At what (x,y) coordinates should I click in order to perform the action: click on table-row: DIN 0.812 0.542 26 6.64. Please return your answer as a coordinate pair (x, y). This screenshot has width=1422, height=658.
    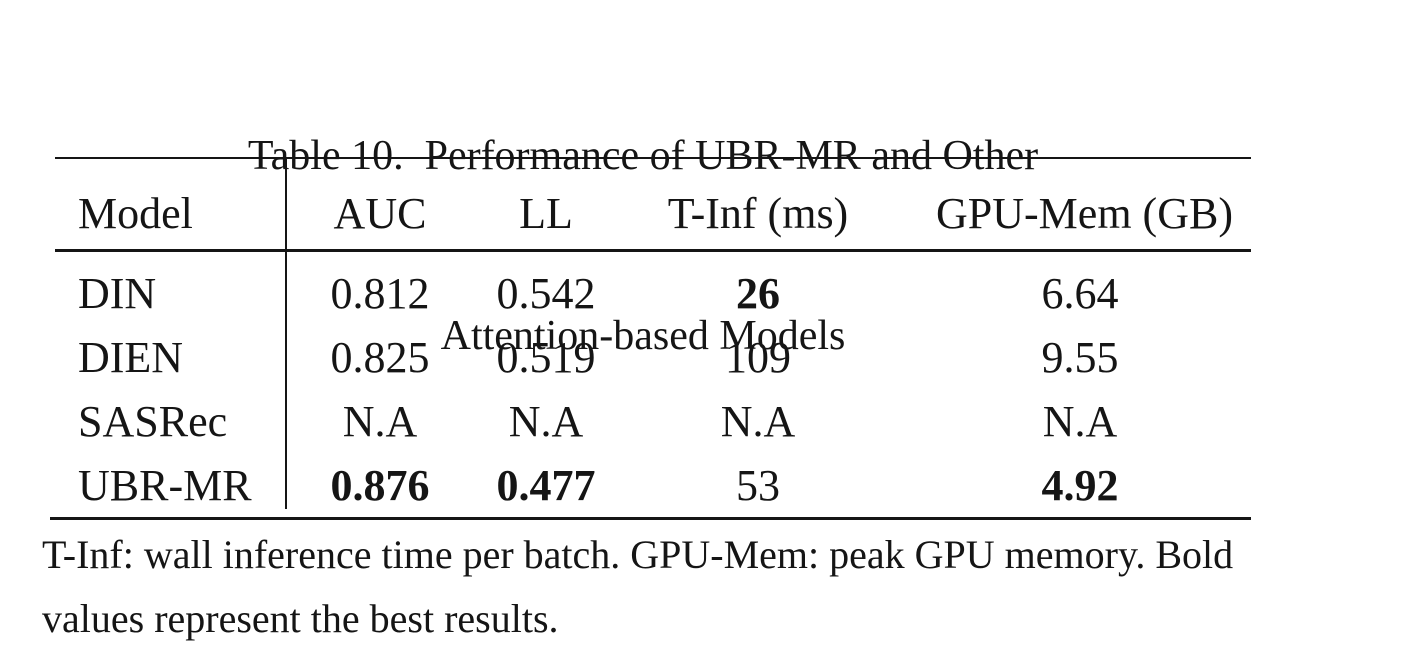
    Looking at the image, I should click on (711, 294).